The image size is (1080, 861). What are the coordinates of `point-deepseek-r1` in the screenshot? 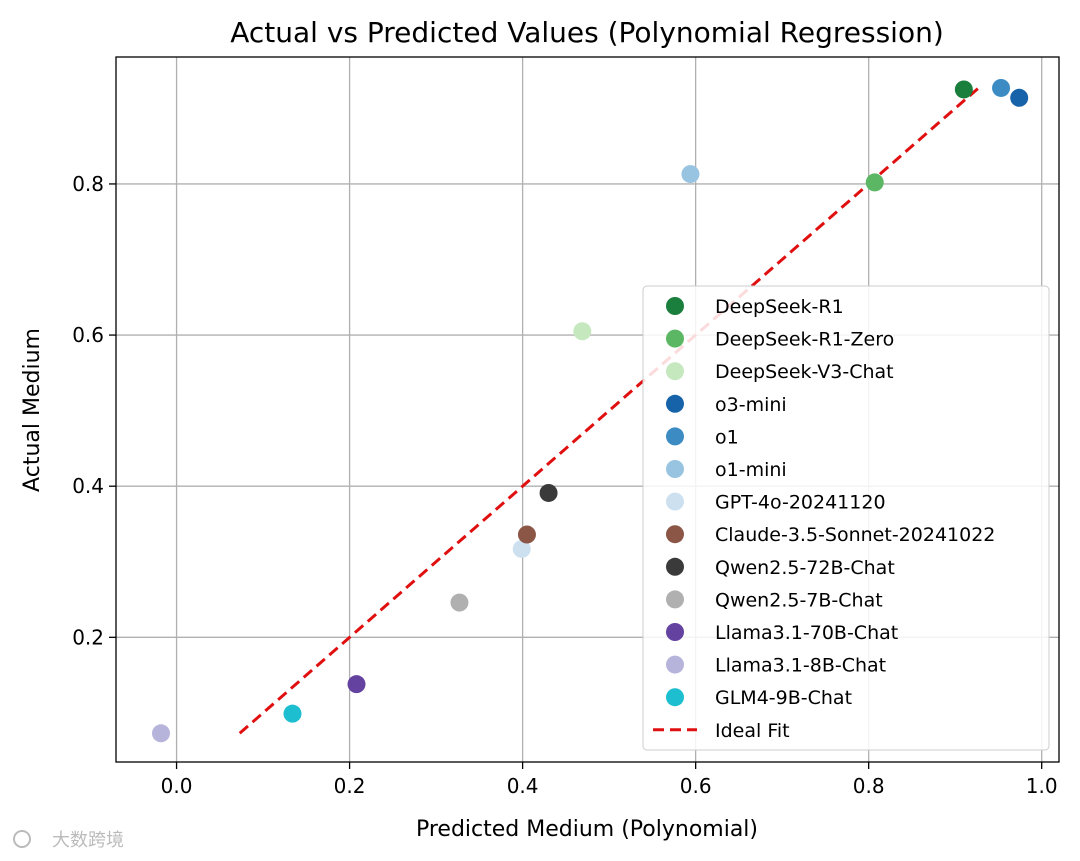 It's located at (963, 89).